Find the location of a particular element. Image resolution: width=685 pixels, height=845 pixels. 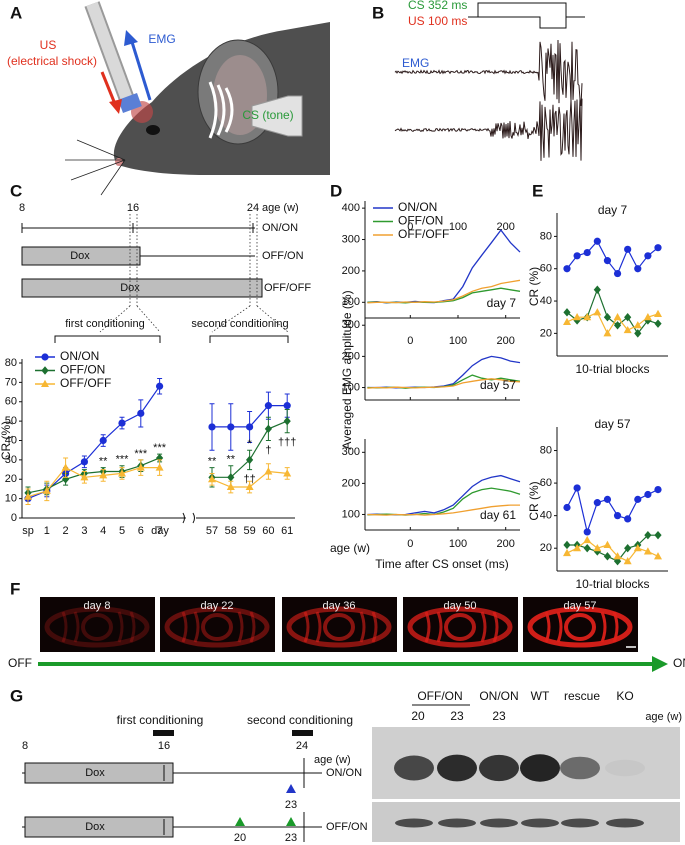

cs-label: CS (tone) is located at coordinates (267, 115).